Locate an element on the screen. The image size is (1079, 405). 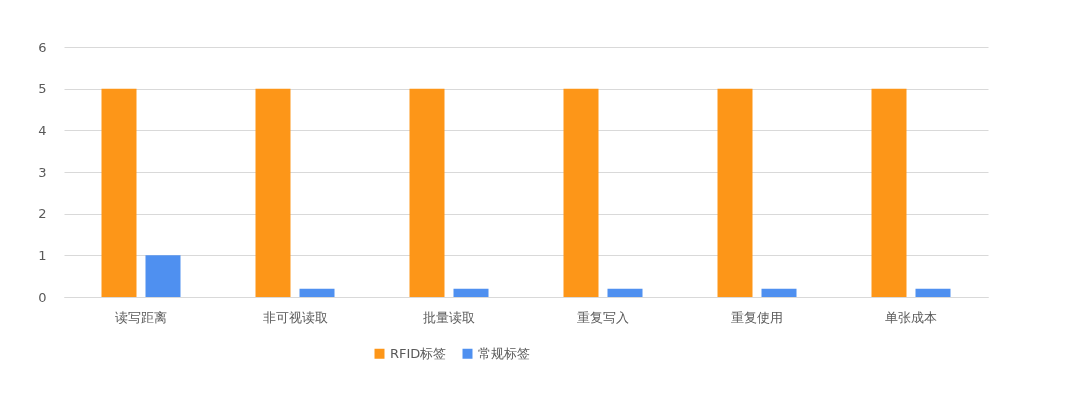
legend-label: RFID标签 is located at coordinates (418, 353).